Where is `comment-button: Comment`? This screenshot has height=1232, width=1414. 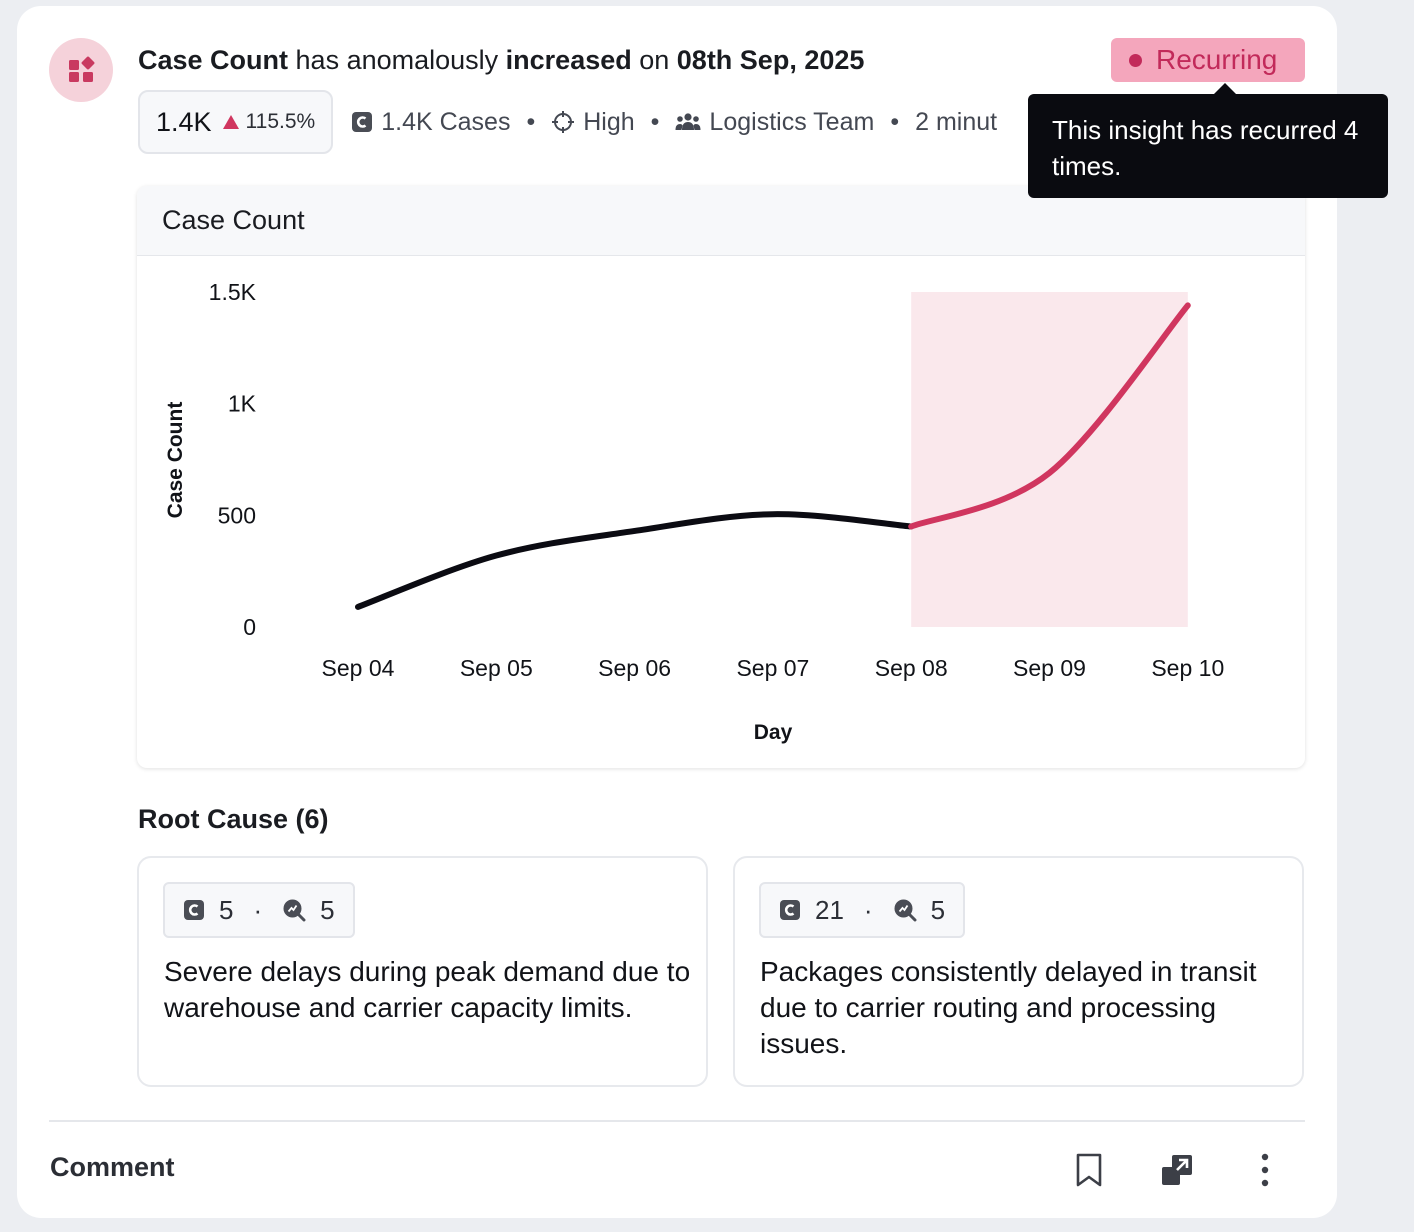
comment-button: Comment is located at coordinates (112, 1167).